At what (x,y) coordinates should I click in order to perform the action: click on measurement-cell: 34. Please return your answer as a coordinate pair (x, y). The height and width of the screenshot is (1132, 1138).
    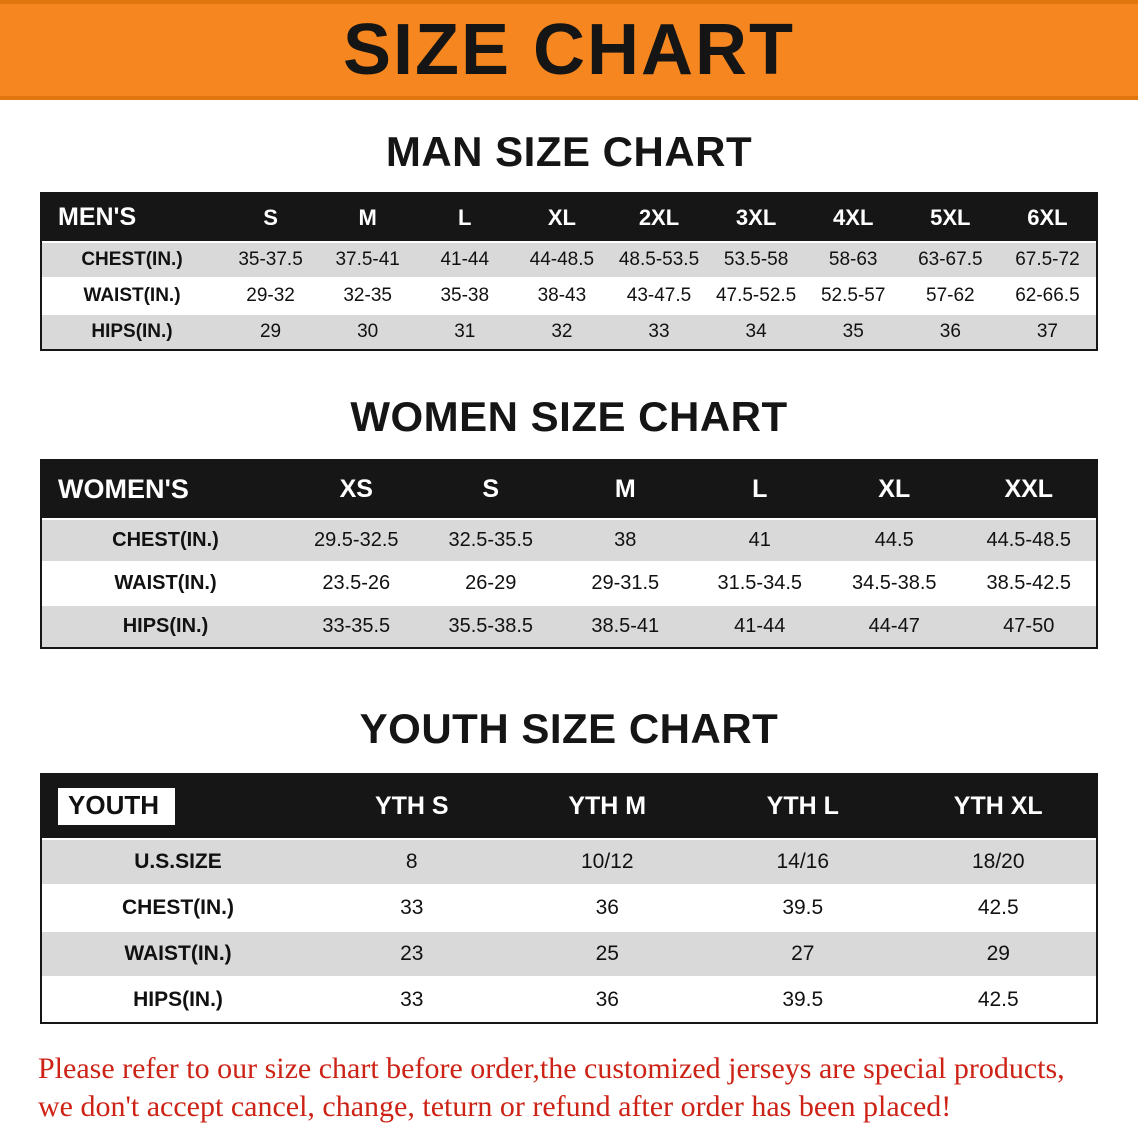
    Looking at the image, I should click on (756, 331).